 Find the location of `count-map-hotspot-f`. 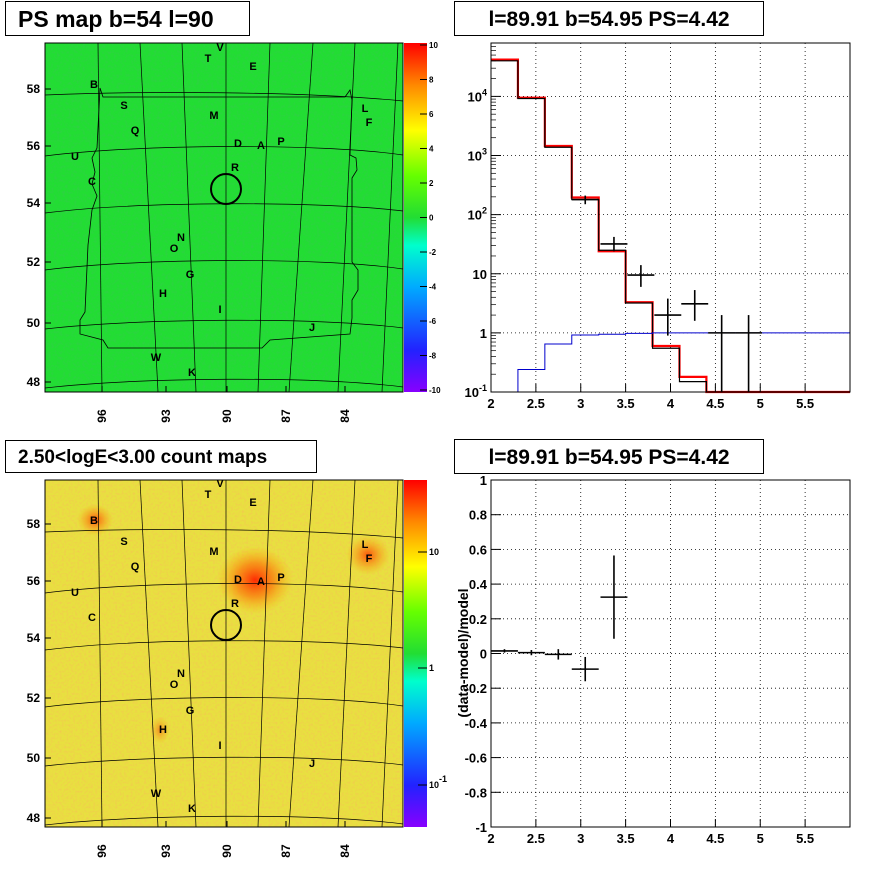

count-map-hotspot-f is located at coordinates (368, 555).